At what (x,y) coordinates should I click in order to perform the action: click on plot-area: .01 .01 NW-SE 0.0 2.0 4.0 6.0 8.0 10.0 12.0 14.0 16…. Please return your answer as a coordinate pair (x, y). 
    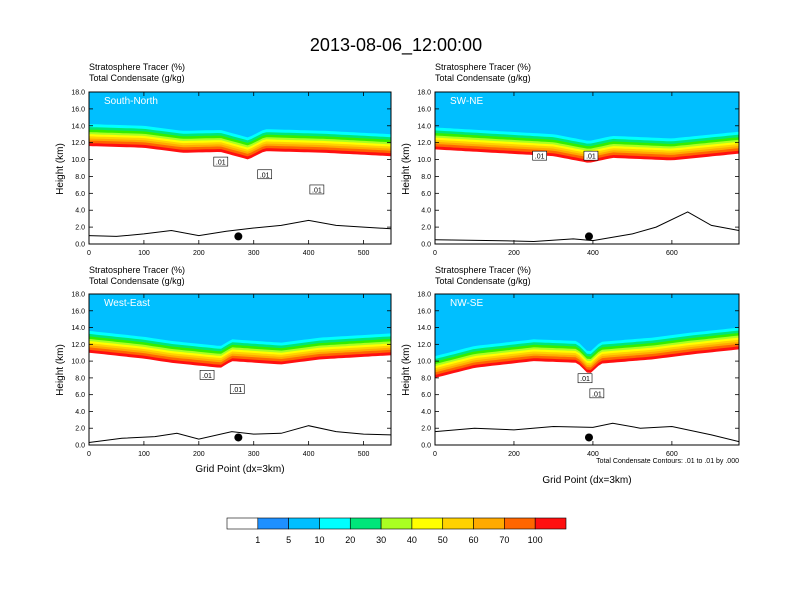
    Looking at the image, I should click on (578, 375).